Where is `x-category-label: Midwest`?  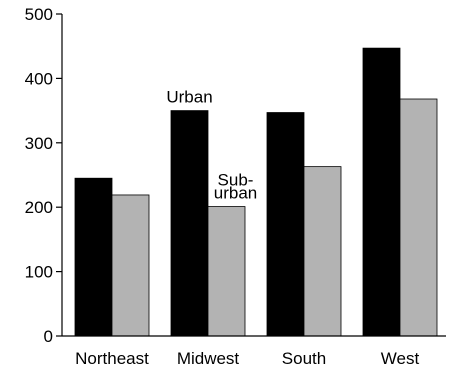 x-category-label: Midwest is located at coordinates (208, 358).